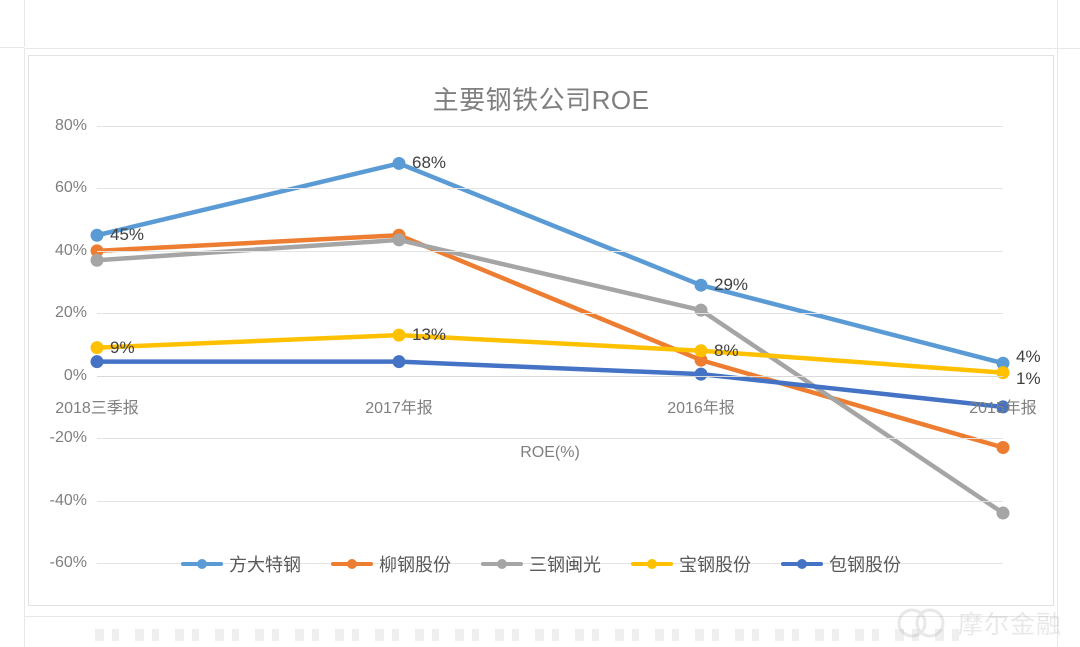 The width and height of the screenshot is (1080, 647). I want to click on chart-legend: 方大特钢 柳钢股份 三钢闽光 宝钢股份 包钢股份, so click(541, 564).